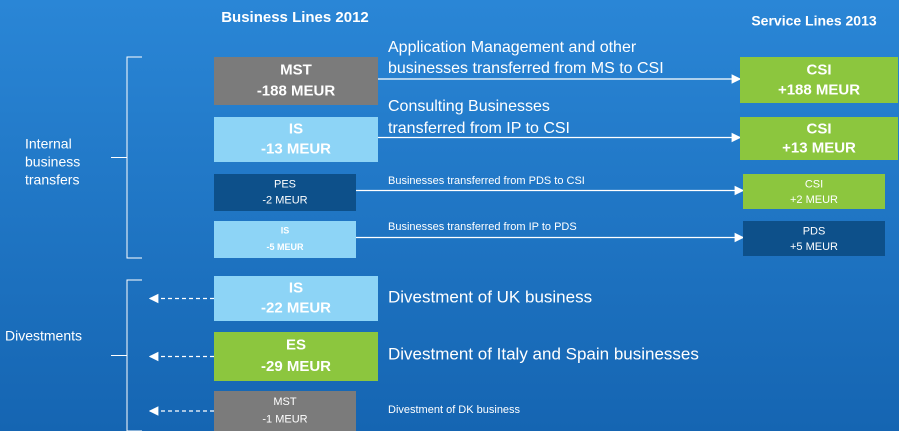 Image resolution: width=899 pixels, height=431 pixels. I want to click on target-name: PDS, so click(814, 231).